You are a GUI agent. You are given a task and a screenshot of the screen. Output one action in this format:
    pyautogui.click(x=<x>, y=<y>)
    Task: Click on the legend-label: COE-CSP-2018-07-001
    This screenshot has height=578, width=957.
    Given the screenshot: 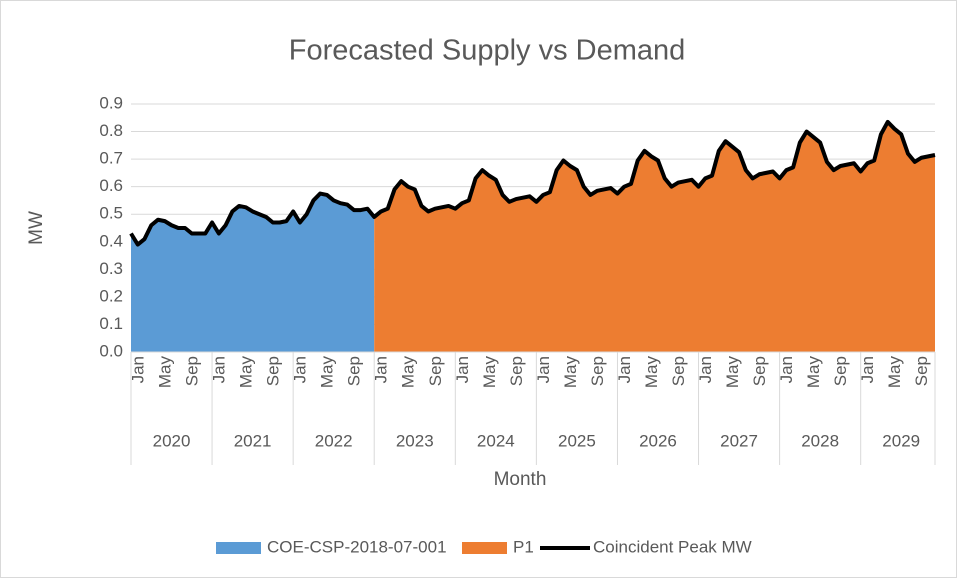 What is the action you would take?
    pyautogui.click(x=357, y=546)
    